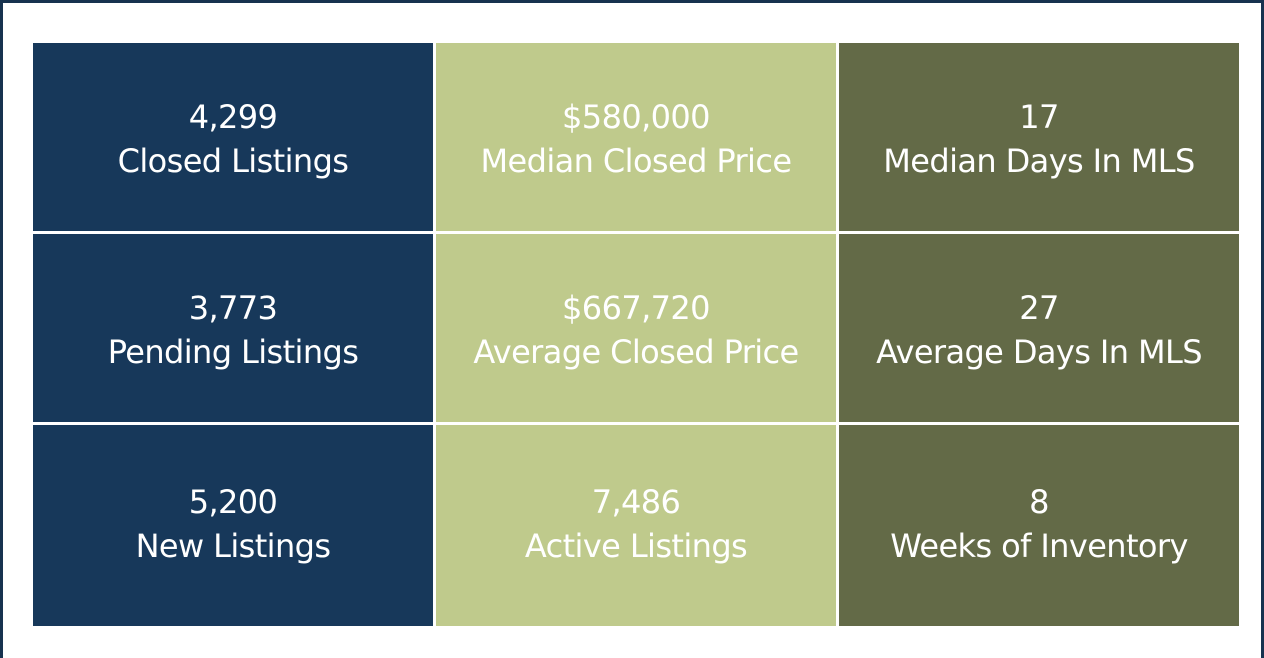 This screenshot has height=658, width=1264. Describe the element at coordinates (636, 328) in the screenshot. I see `average-closed-price-tile: $667,720 Average Closed Price` at that location.